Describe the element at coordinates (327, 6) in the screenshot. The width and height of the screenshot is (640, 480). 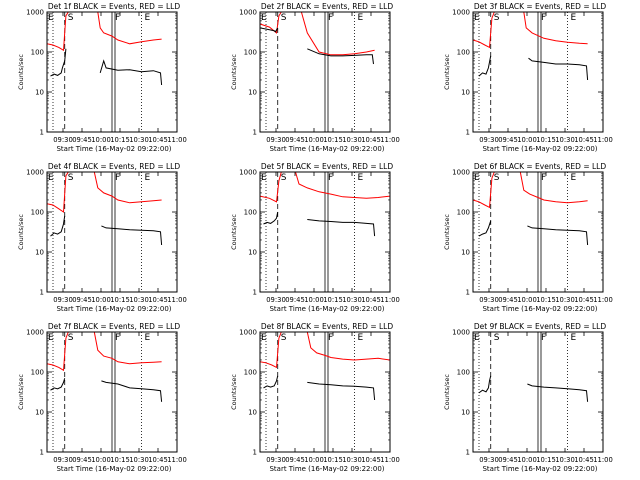
I see `panel-title: Det 2f BLACK = Events, RED = LLD` at that location.